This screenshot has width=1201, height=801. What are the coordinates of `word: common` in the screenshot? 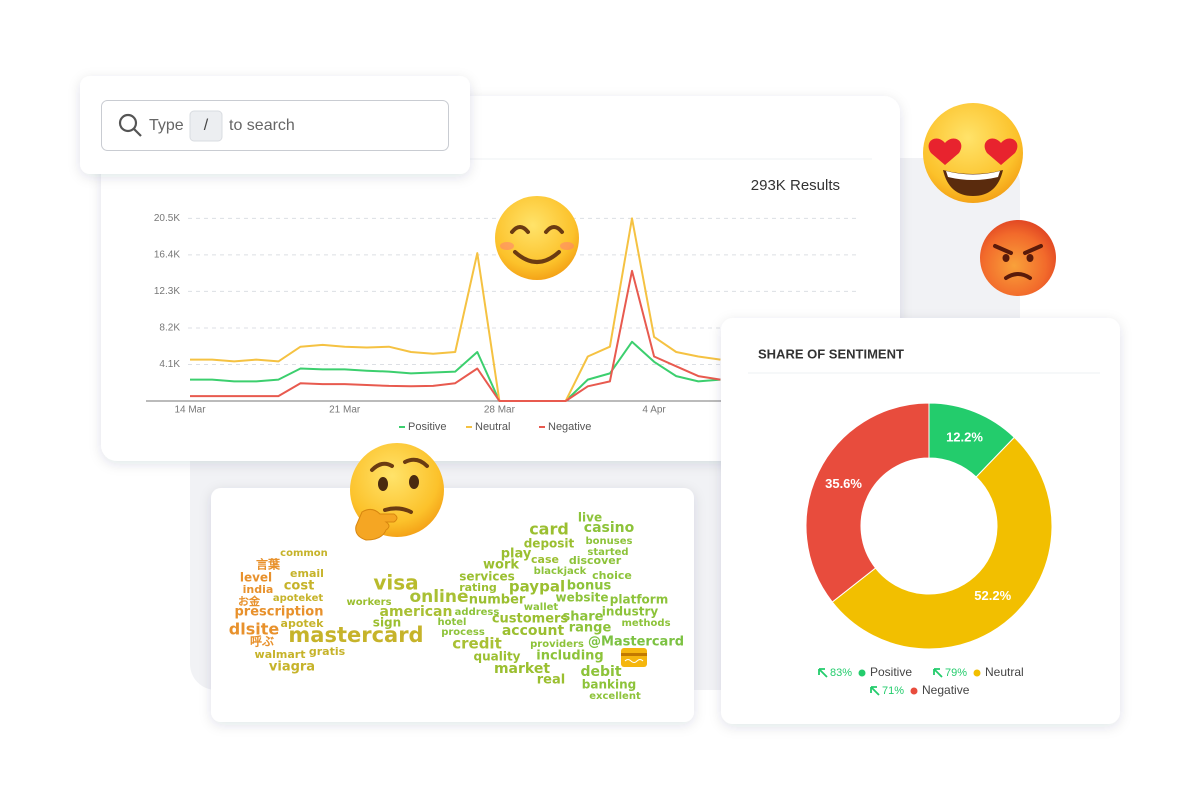 It's located at (304, 553).